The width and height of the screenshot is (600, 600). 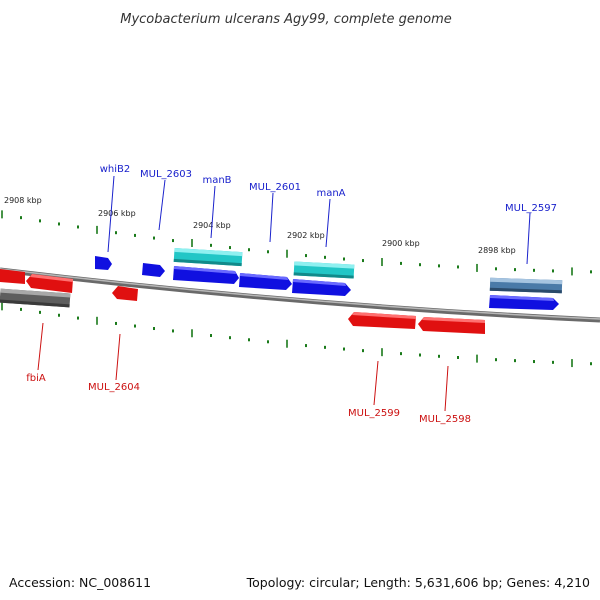 I want to click on leader-manB, so click(x=213, y=212).